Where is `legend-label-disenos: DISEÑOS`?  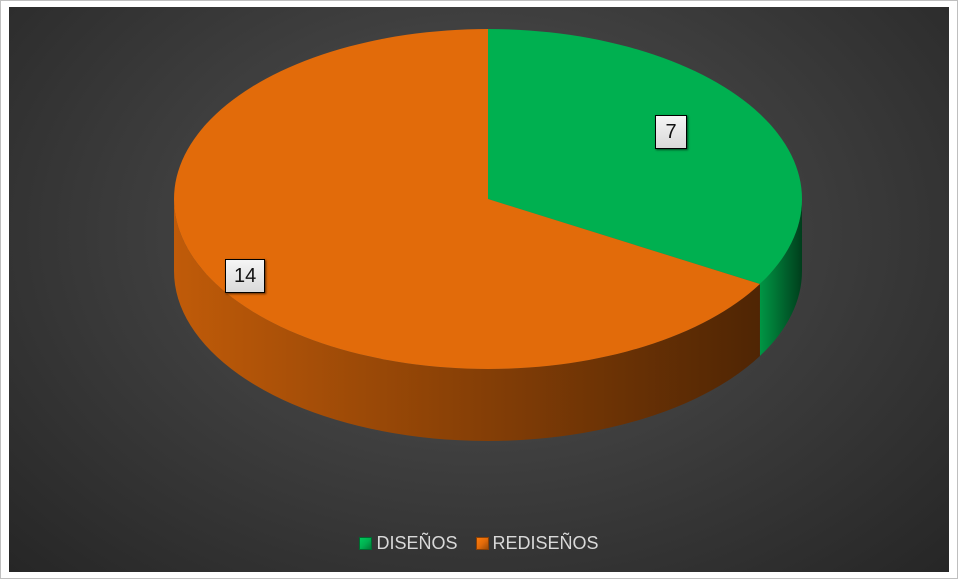
legend-label-disenos: DISEÑOS is located at coordinates (417, 543).